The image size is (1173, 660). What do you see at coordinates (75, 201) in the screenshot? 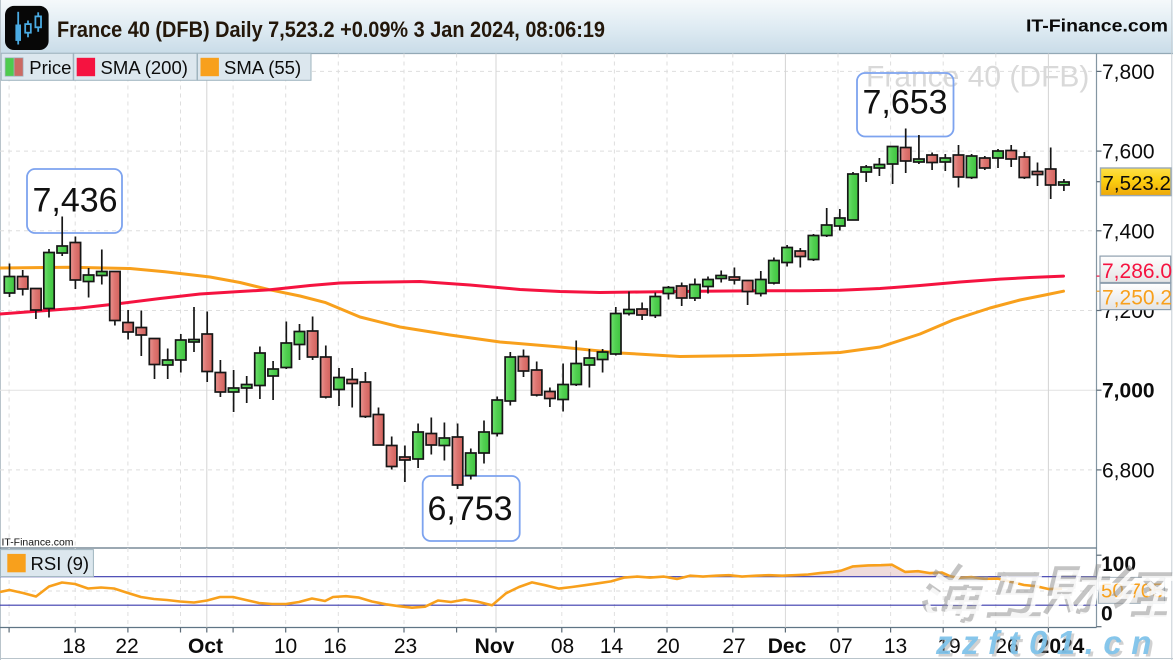
I see `svg-text: 7,436` at bounding box center [75, 201].